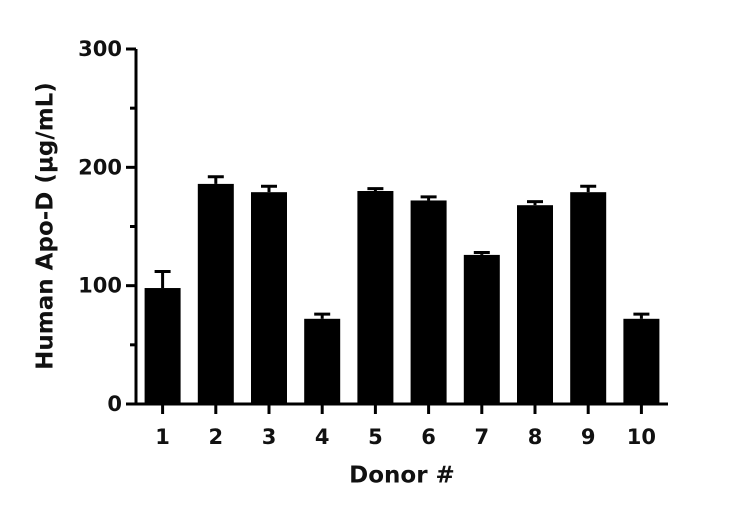 The height and width of the screenshot is (517, 750). I want to click on y-axis-title: Human Apo-D (µg/mL), so click(46, 226).